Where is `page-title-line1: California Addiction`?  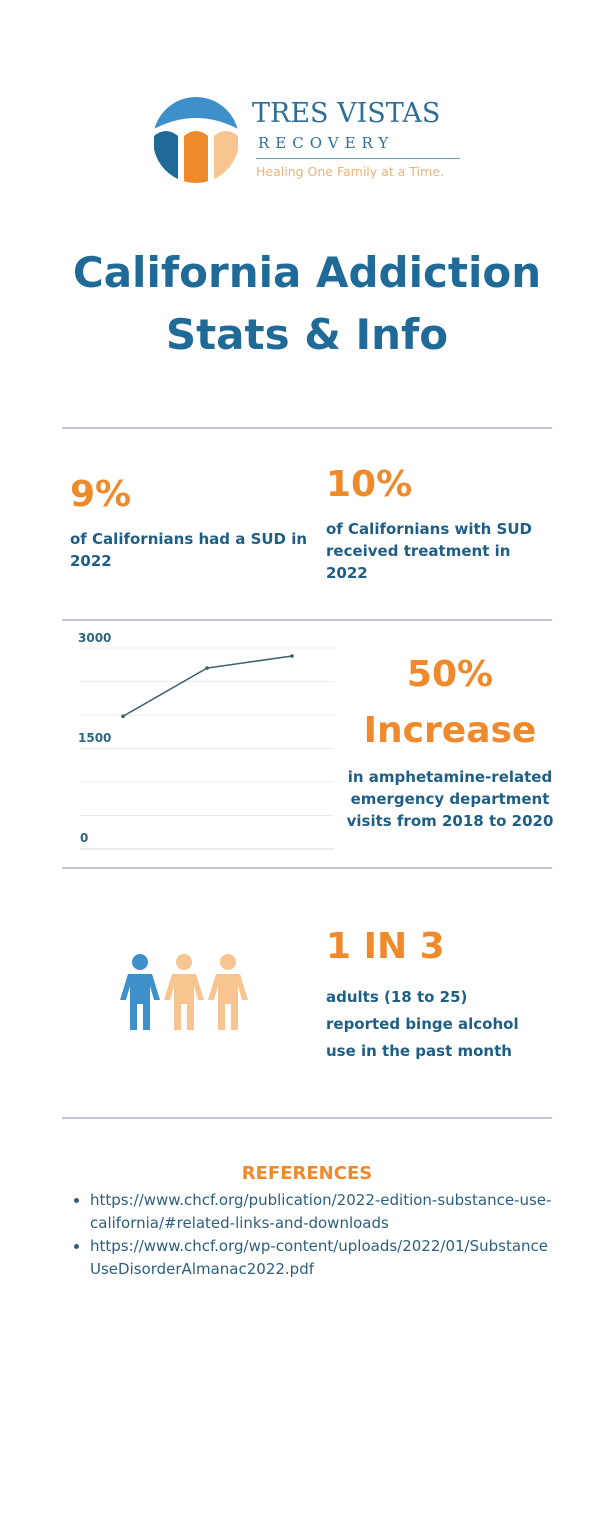
page-title-line1: California Addiction is located at coordinates (307, 272).